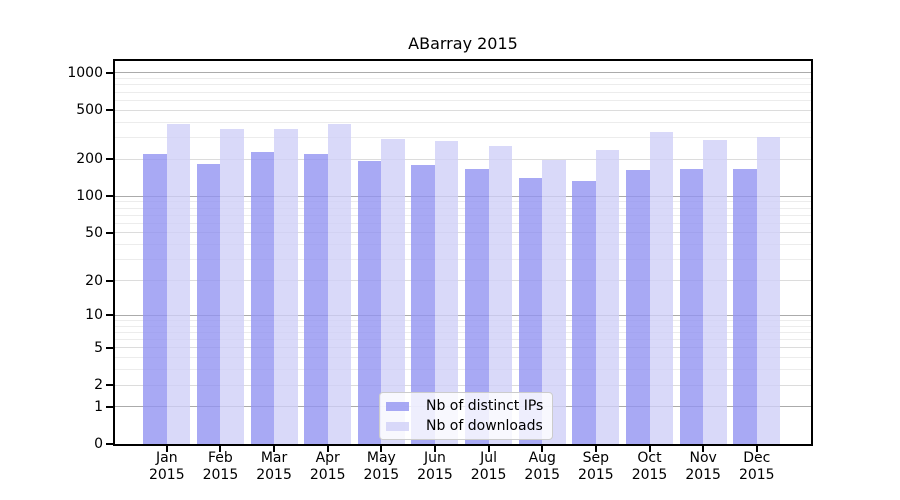  What do you see at coordinates (98, 444) in the screenshot?
I see `y-tick-label-0: 0` at bounding box center [98, 444].